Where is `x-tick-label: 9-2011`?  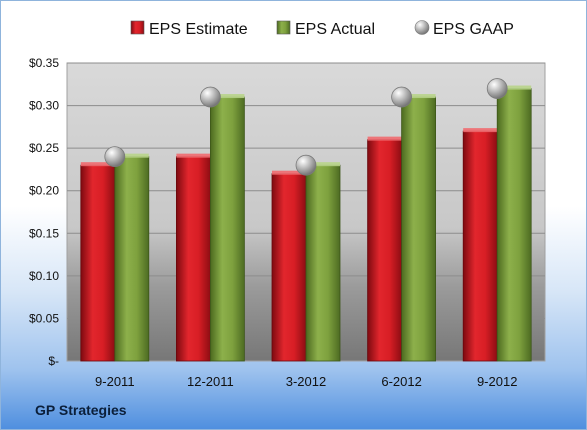 x-tick-label: 9-2011 is located at coordinates (115, 381).